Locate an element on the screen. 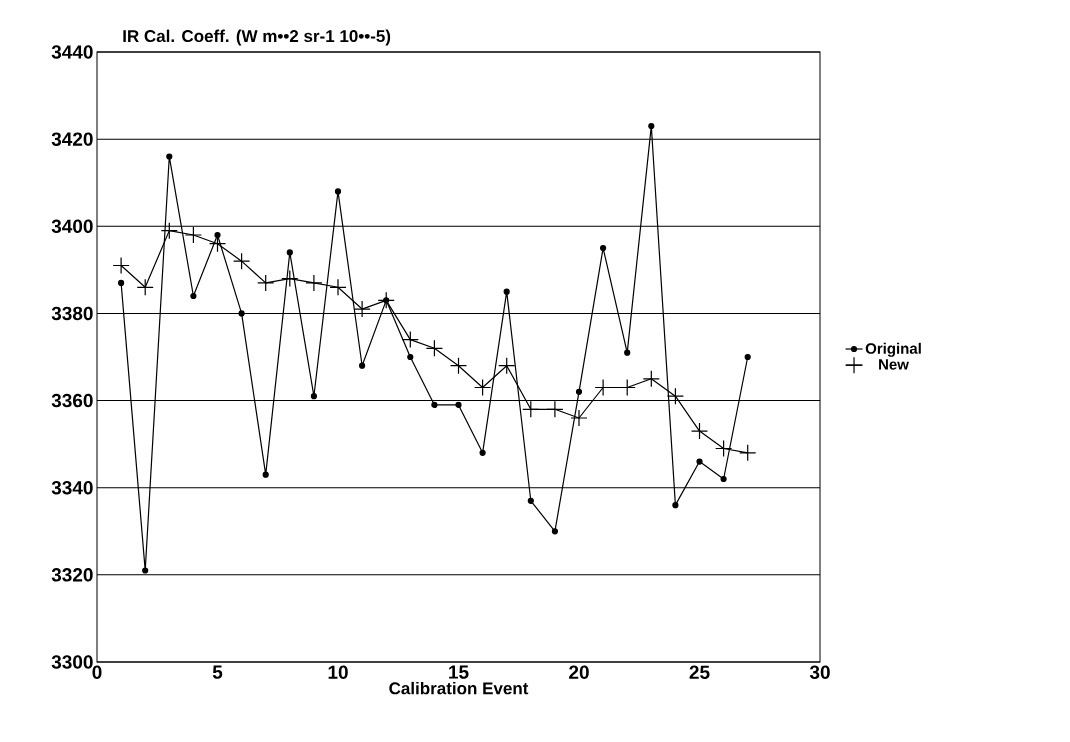 This screenshot has height=742, width=1070. y-tick-label: 3360 is located at coordinates (72, 400).